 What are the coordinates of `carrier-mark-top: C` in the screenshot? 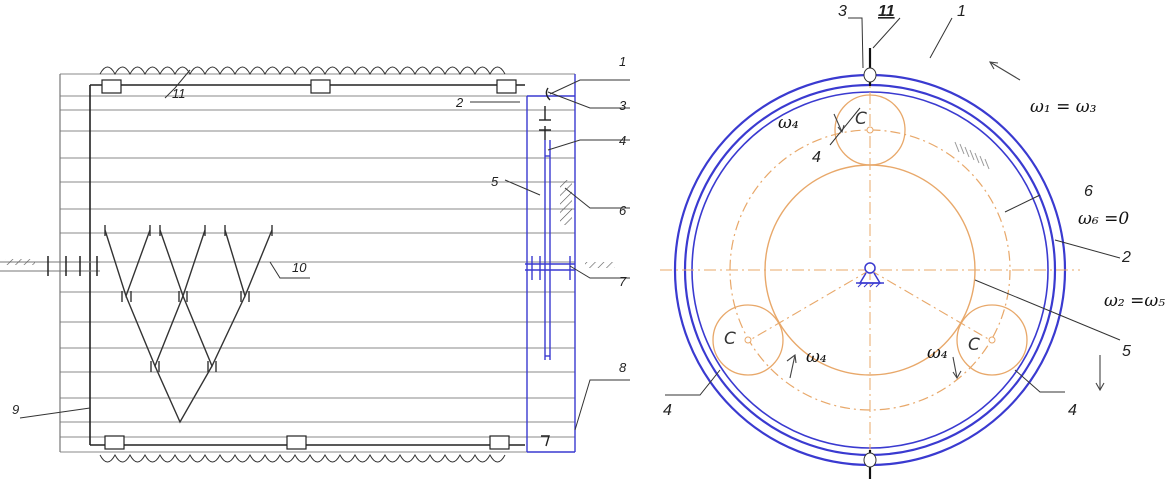 It's located at (861, 119).